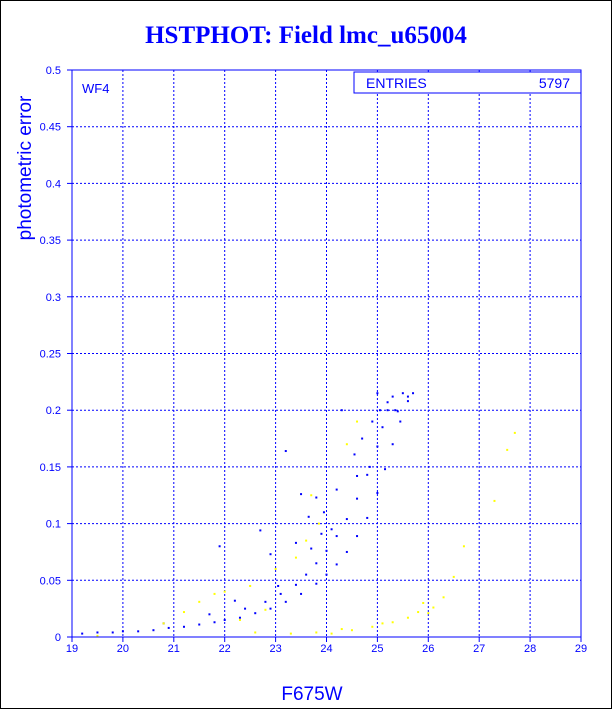  What do you see at coordinates (225, 649) in the screenshot?
I see `x-tick-label: 22` at bounding box center [225, 649].